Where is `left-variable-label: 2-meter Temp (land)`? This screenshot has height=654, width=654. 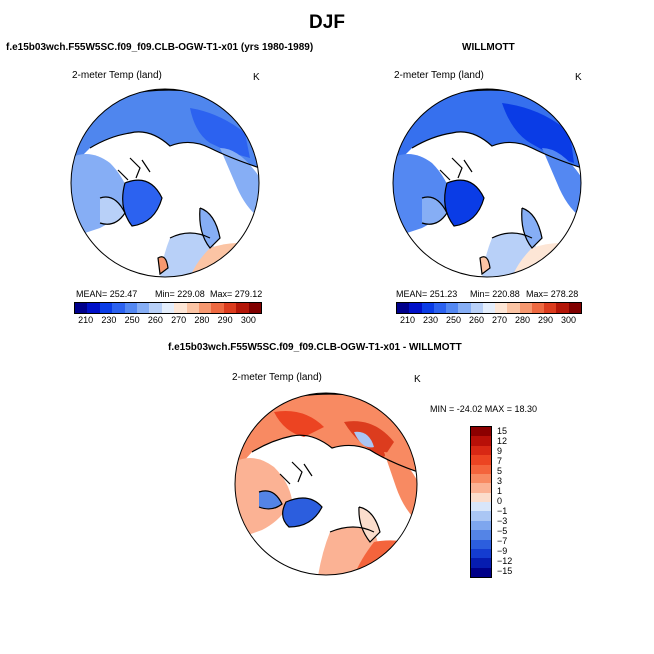
left-variable-label: 2-meter Temp (land) is located at coordinates (117, 75).